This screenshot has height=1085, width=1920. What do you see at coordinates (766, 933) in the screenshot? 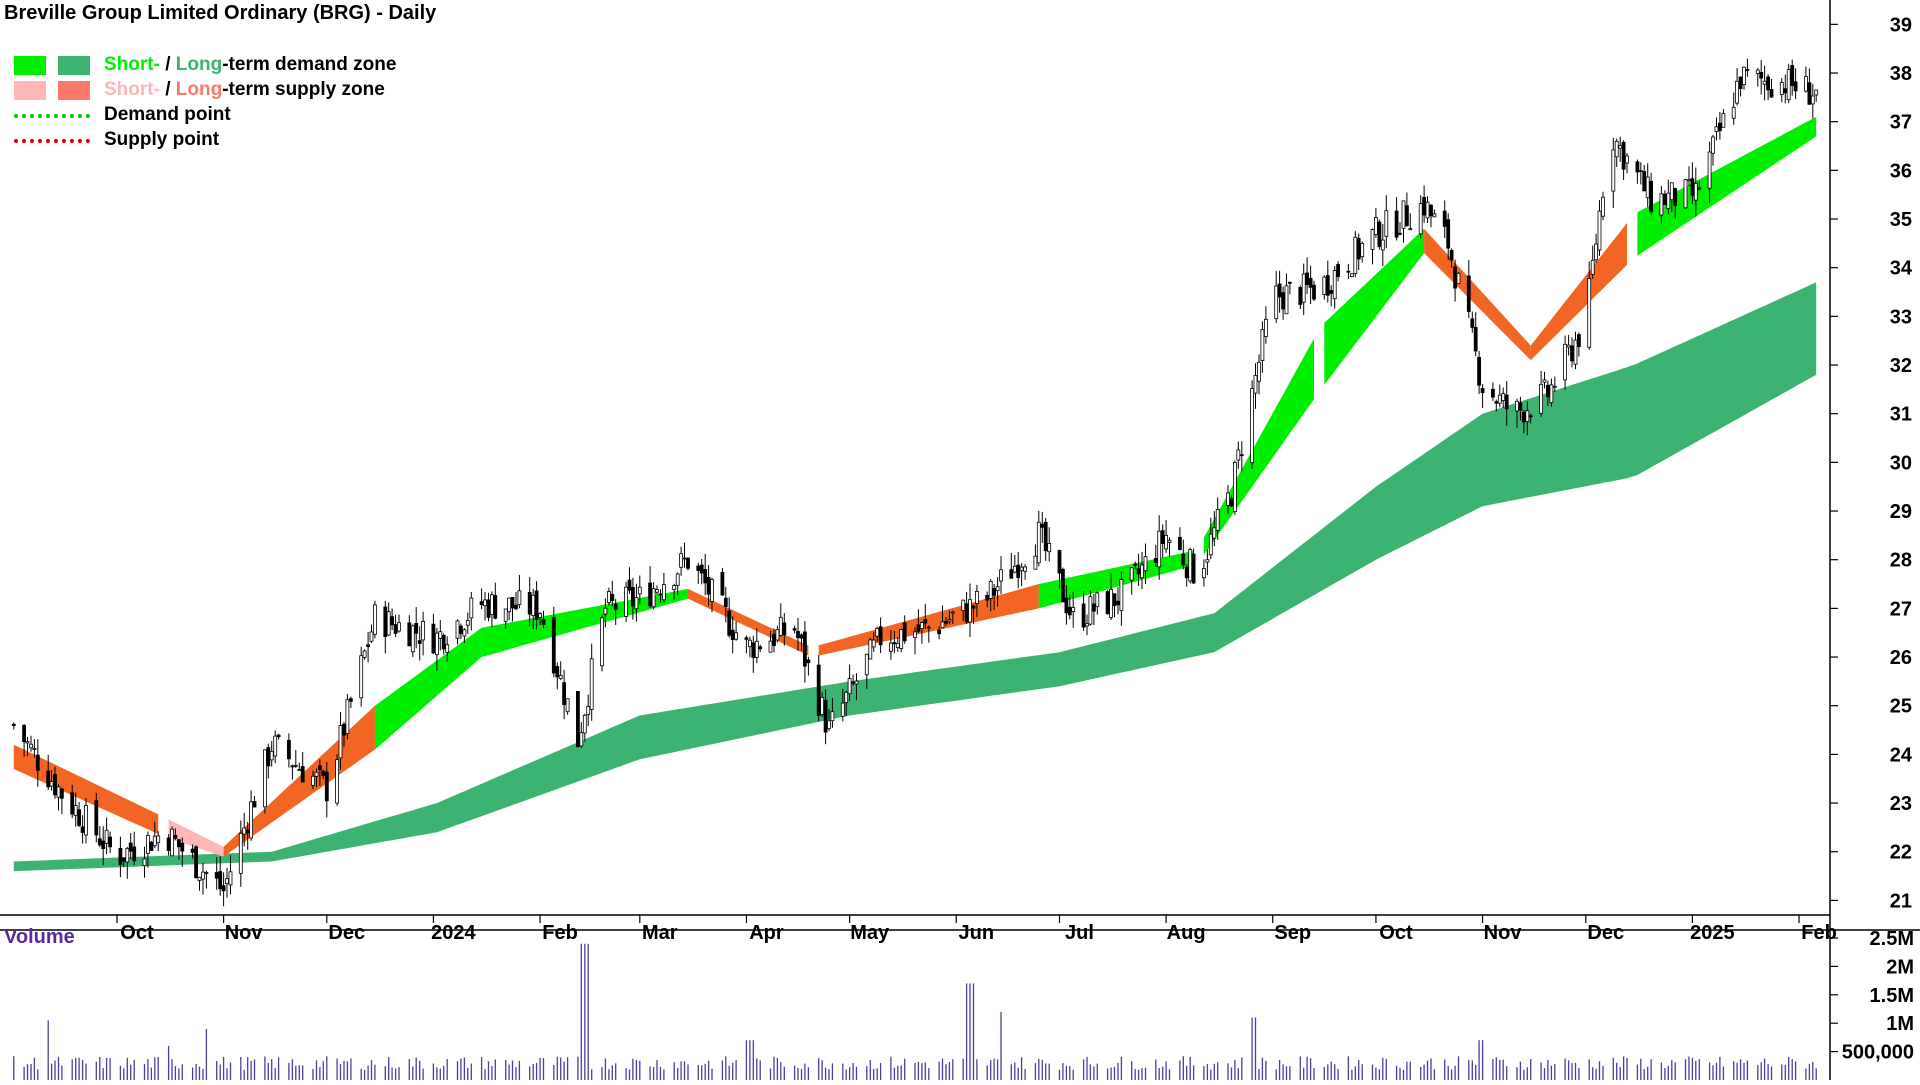
I see `x-tick-label: Apr` at bounding box center [766, 933].